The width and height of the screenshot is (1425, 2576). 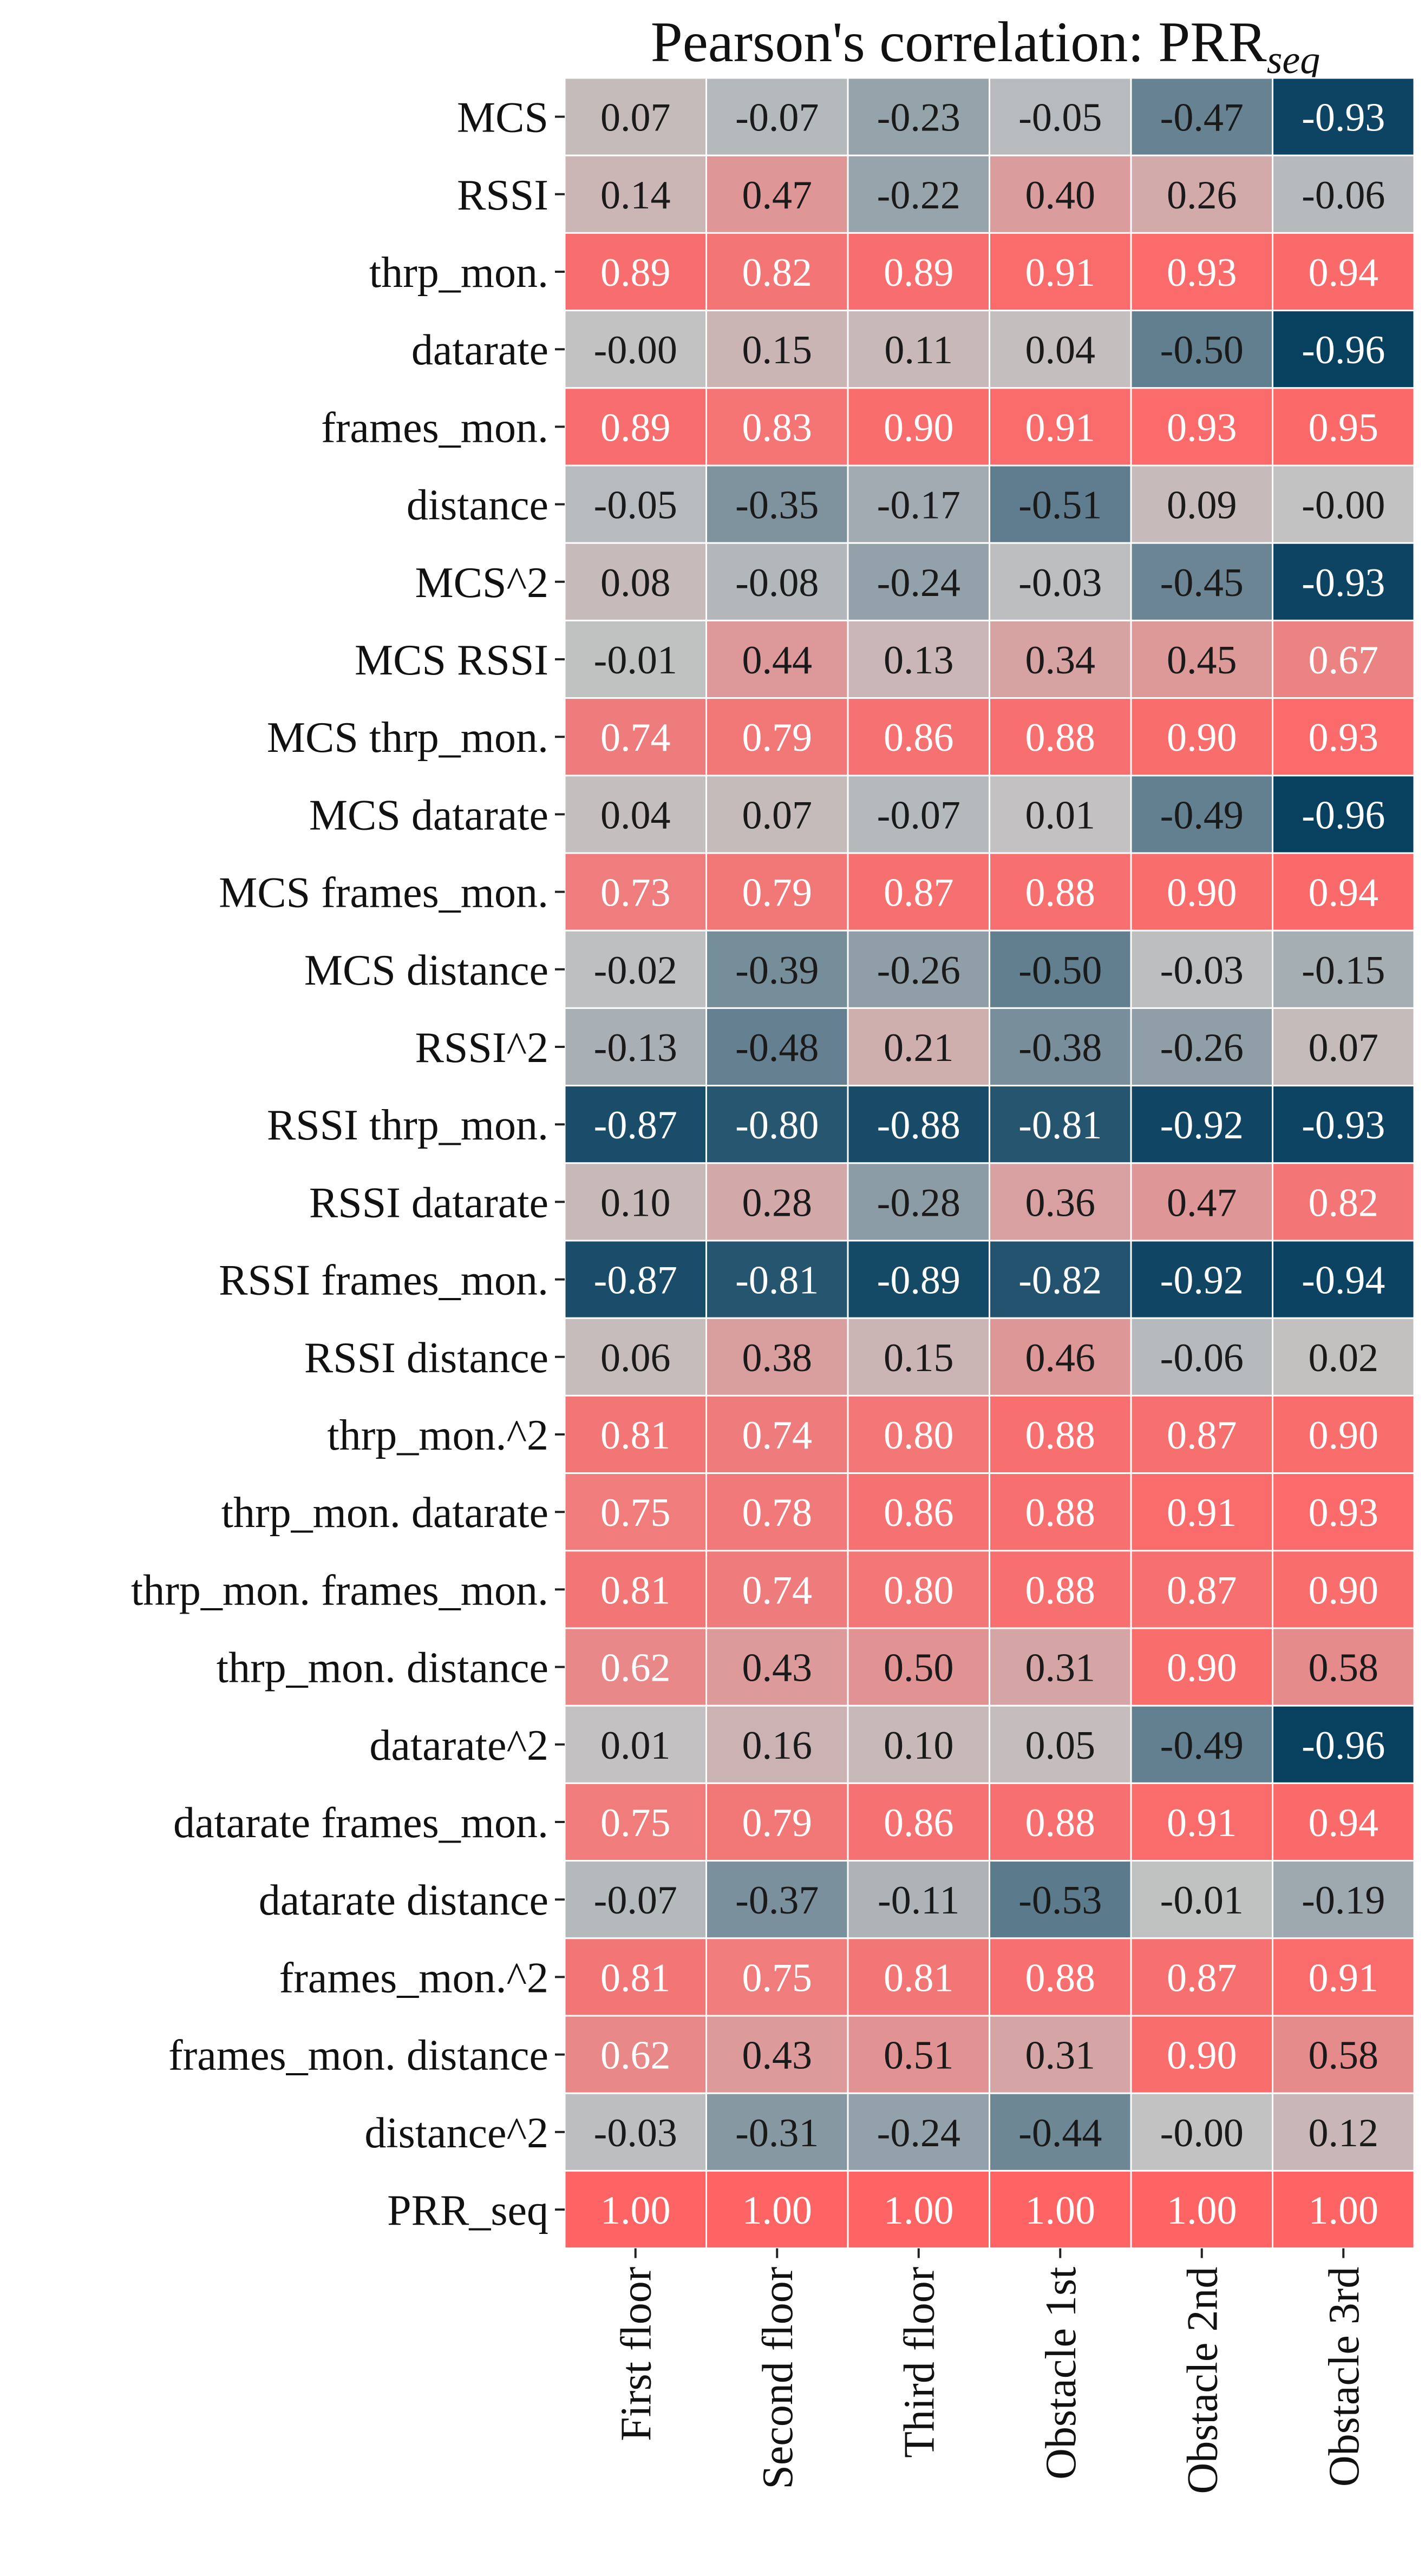 What do you see at coordinates (480, 350) in the screenshot?
I see `y-tick-label: datarate` at bounding box center [480, 350].